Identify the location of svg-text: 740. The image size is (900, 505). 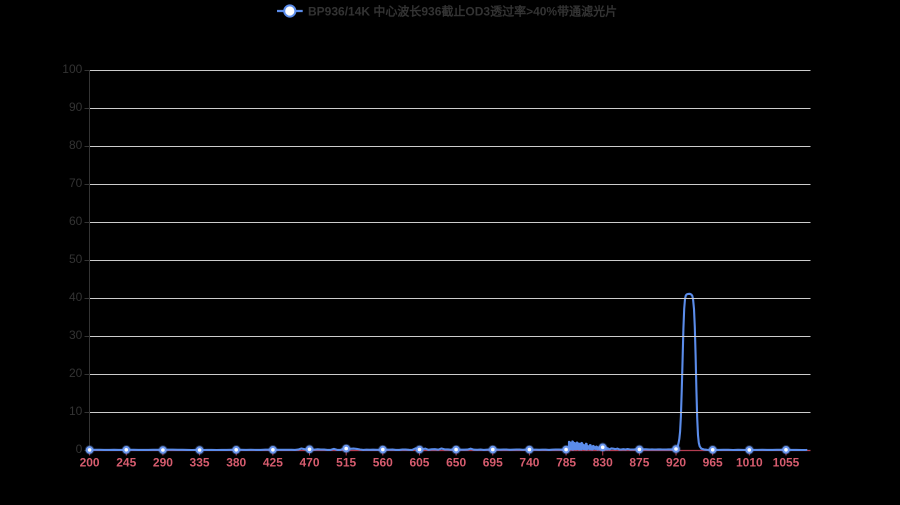
(529, 463).